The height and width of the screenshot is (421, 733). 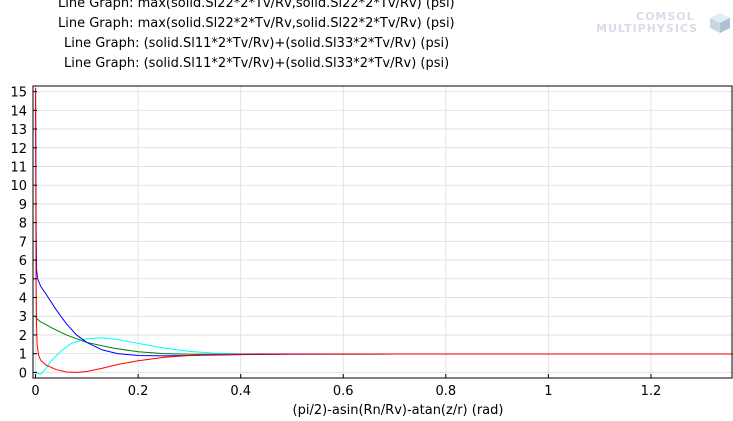 I want to click on y-tick-label: 4, so click(x=23, y=299).